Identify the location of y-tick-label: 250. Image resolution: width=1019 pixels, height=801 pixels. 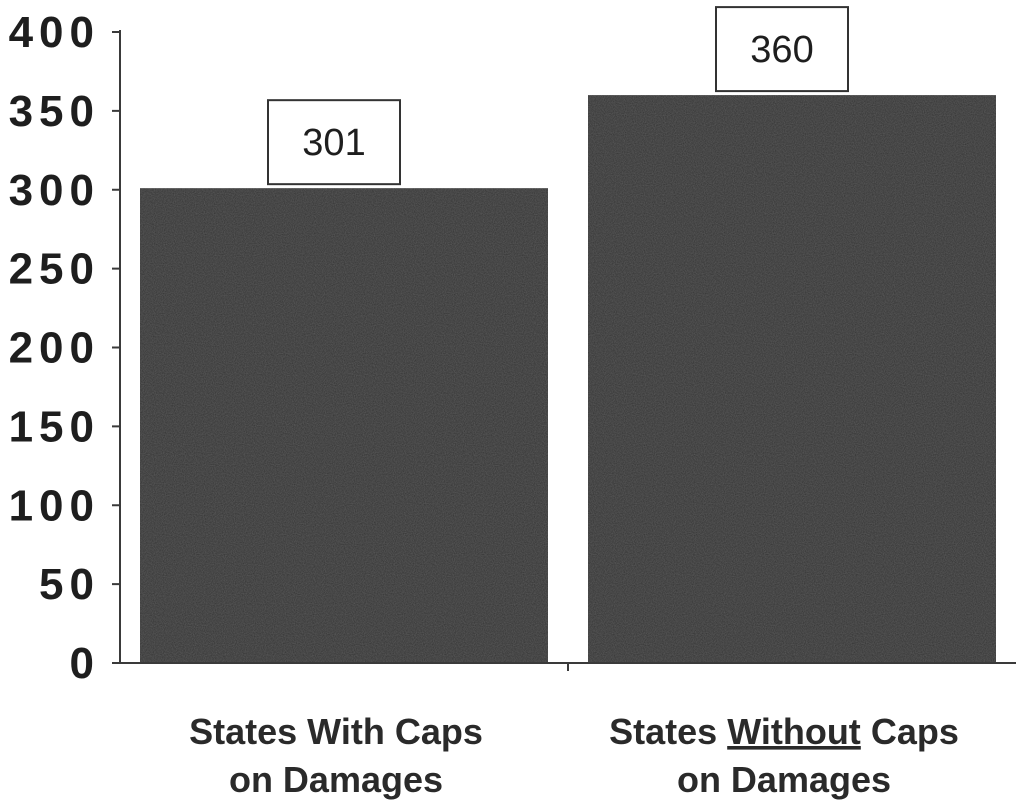
(54, 269).